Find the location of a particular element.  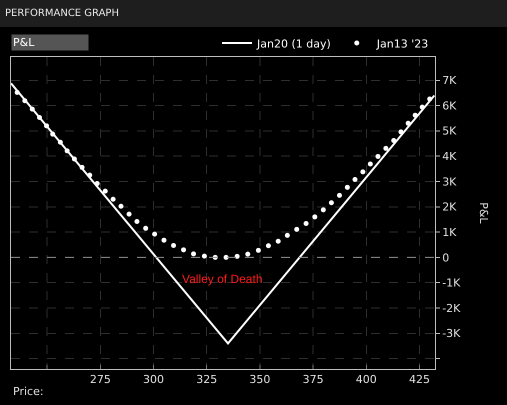

y-tick-label: 4K is located at coordinates (450, 157).